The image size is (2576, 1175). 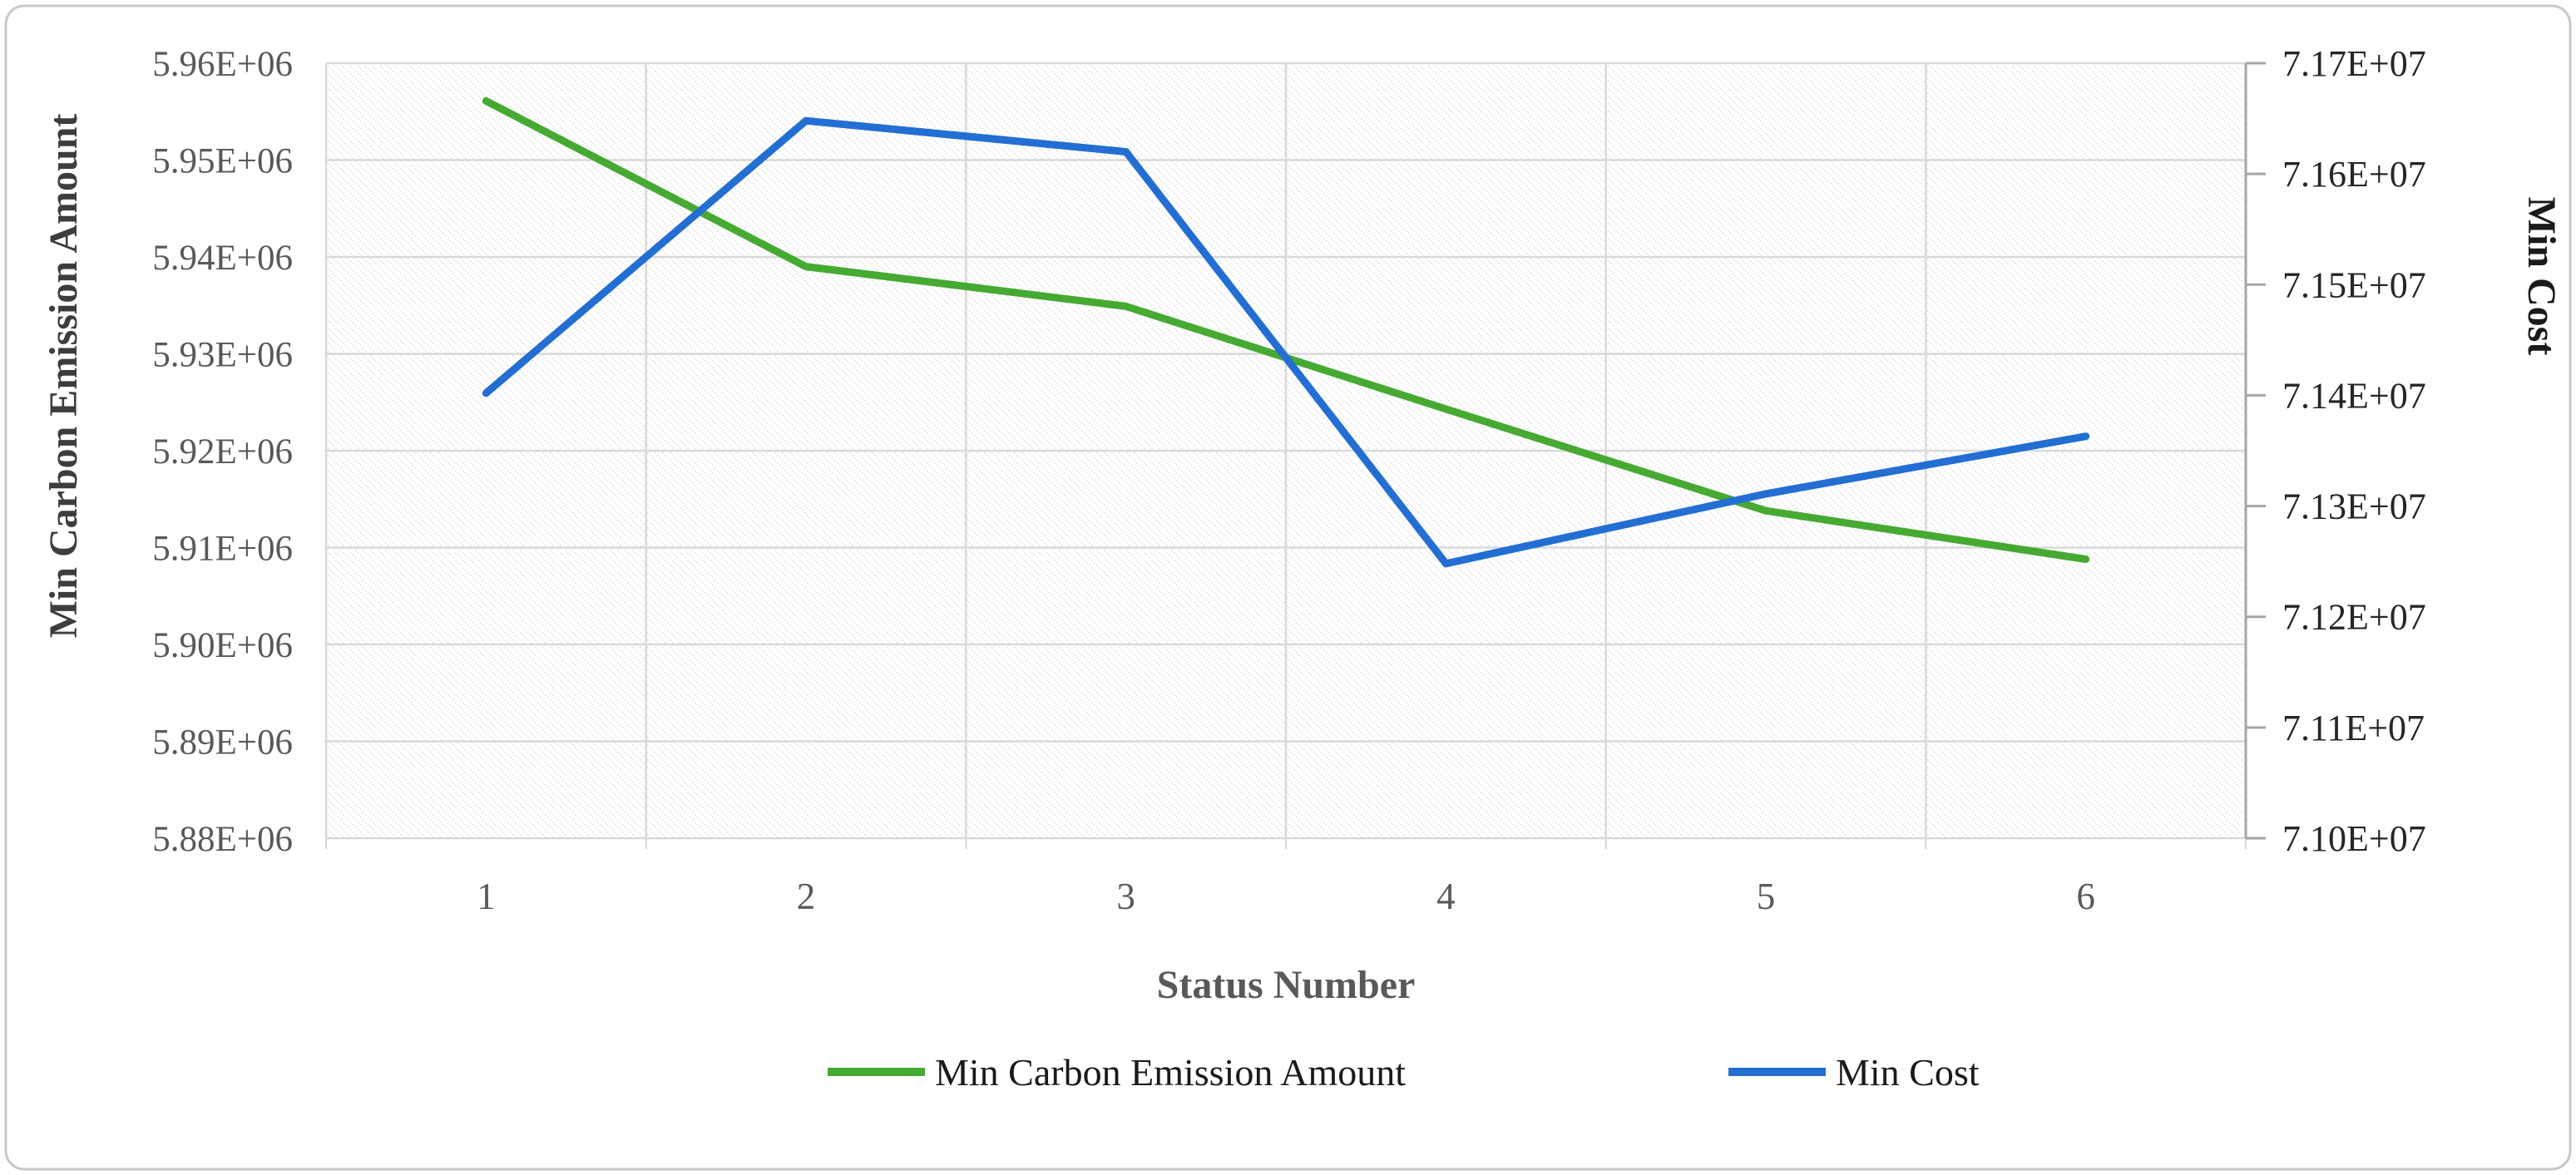 What do you see at coordinates (2354, 506) in the screenshot?
I see `right-axis-tick-label: 7.13E+07` at bounding box center [2354, 506].